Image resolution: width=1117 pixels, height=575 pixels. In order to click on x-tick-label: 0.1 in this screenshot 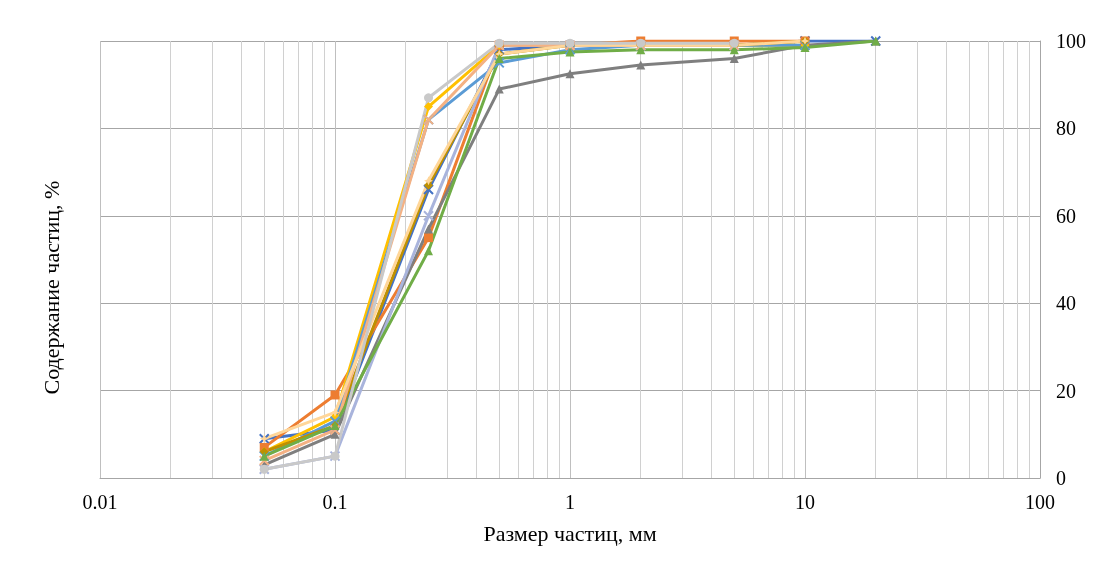, I will do `click(335, 502)`.